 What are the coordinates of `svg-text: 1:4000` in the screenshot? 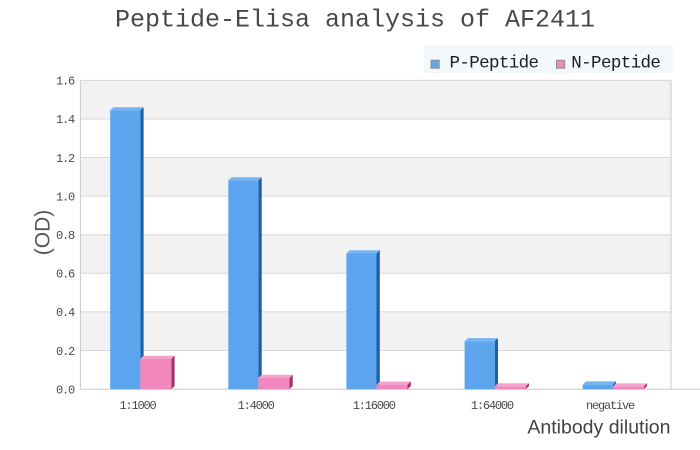 It's located at (256, 406).